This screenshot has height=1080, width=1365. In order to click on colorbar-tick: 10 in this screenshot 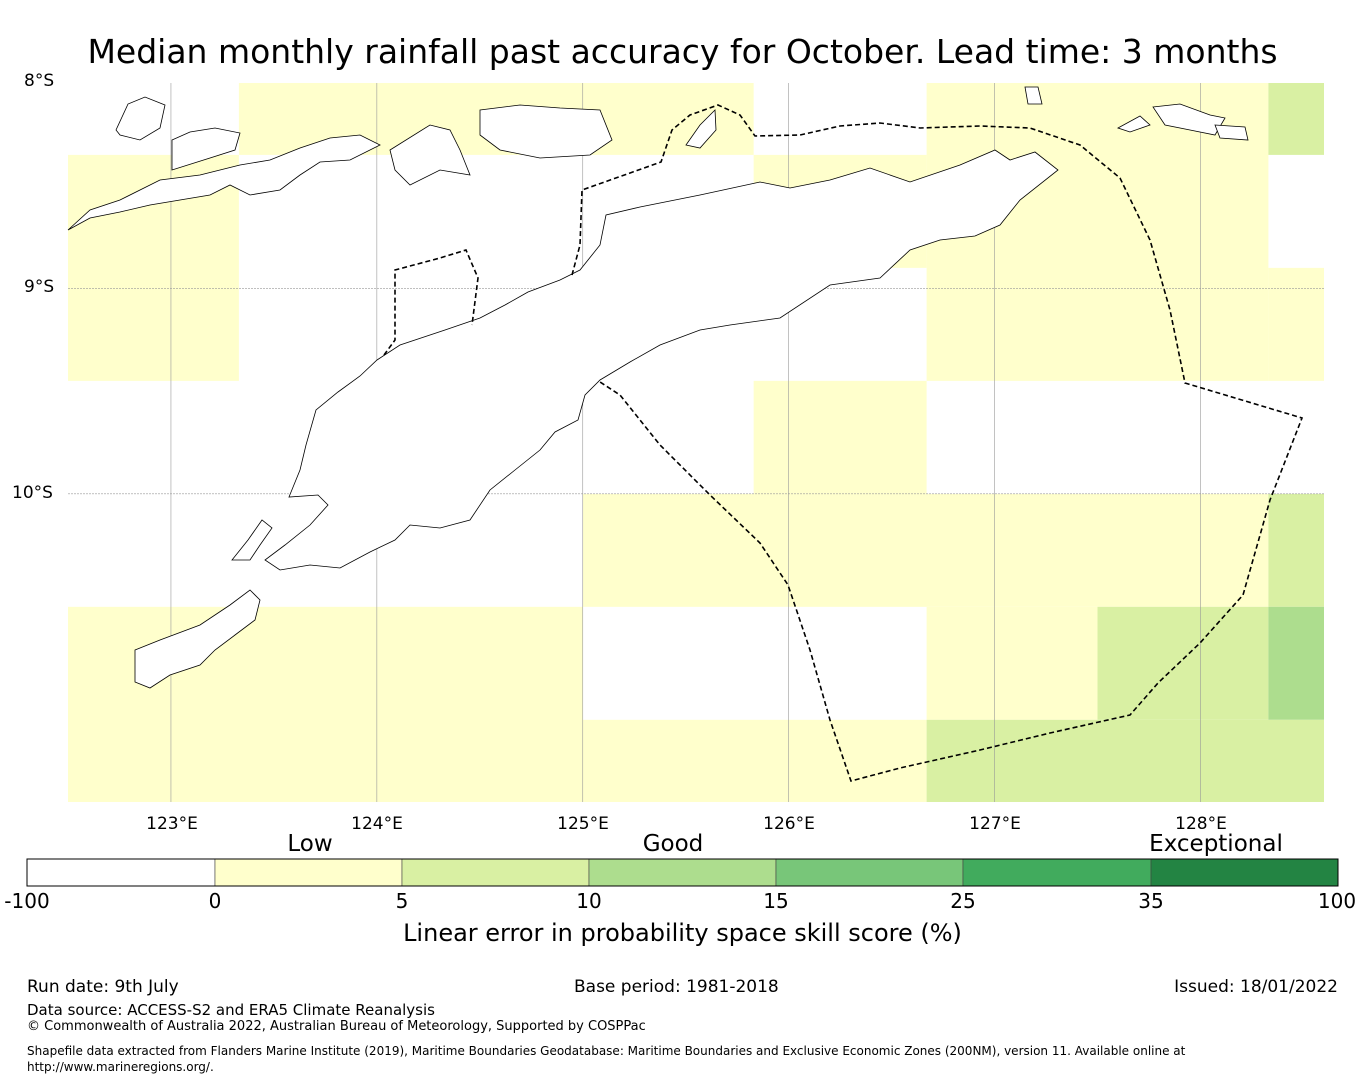, I will do `click(589, 901)`.